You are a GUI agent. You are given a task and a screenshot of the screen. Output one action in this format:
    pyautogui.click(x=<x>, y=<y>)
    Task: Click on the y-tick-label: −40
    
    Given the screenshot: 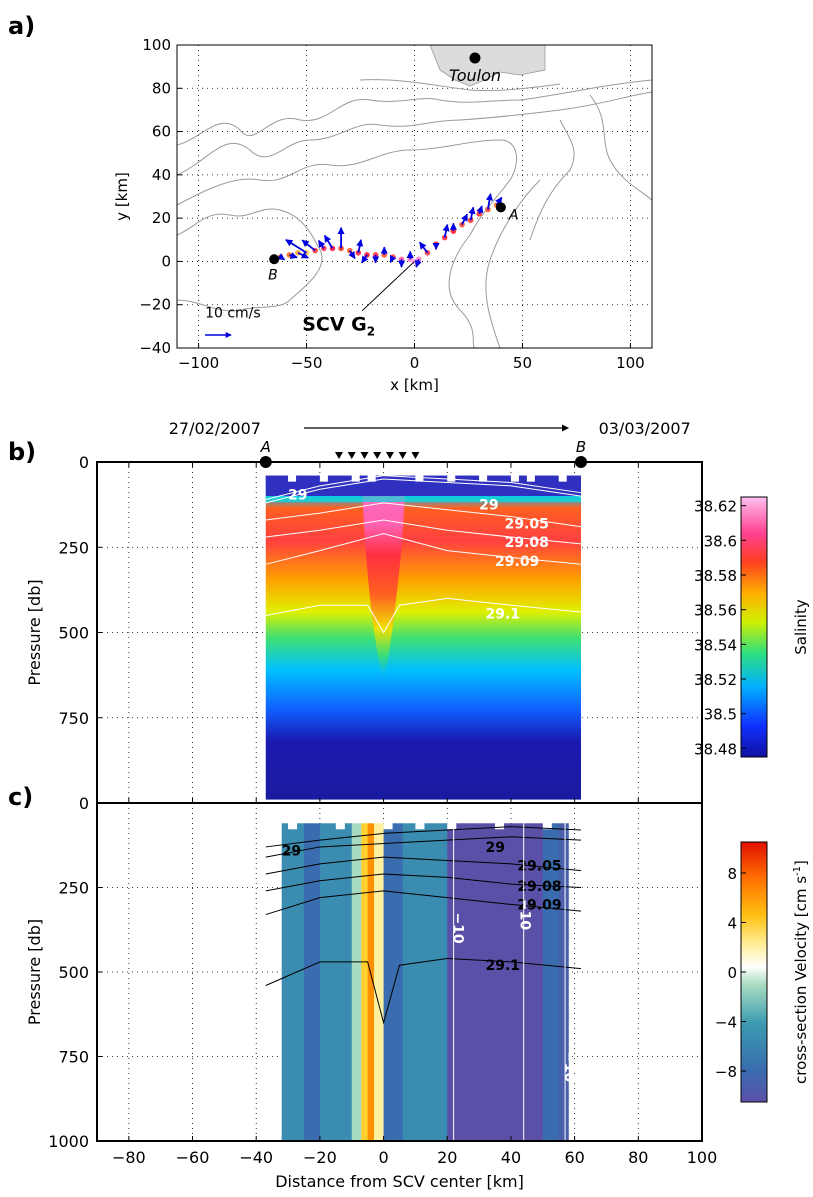 What is the action you would take?
    pyautogui.click(x=155, y=348)
    